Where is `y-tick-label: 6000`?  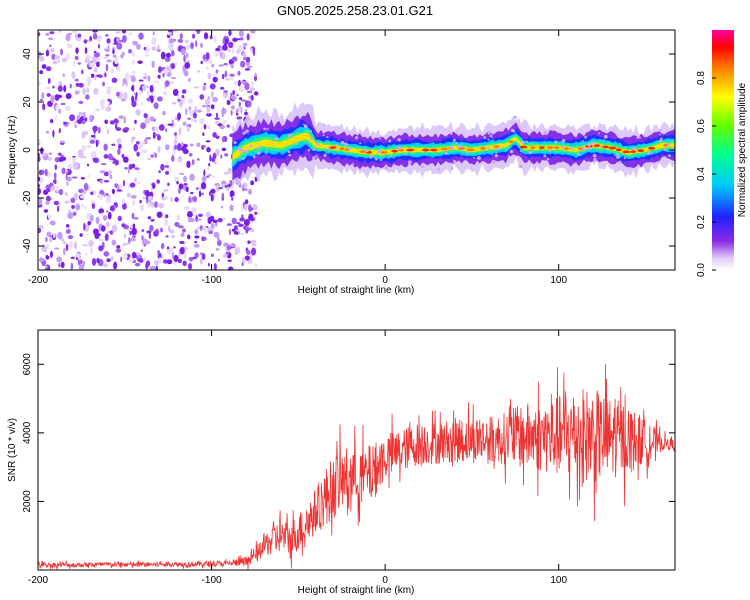
y-tick-label: 6000 is located at coordinates (27, 364).